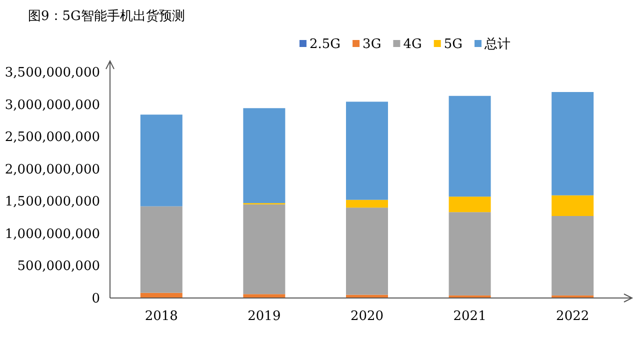 This screenshot has width=642, height=353. What do you see at coordinates (372, 44) in the screenshot?
I see `legend-label: 3G` at bounding box center [372, 44].